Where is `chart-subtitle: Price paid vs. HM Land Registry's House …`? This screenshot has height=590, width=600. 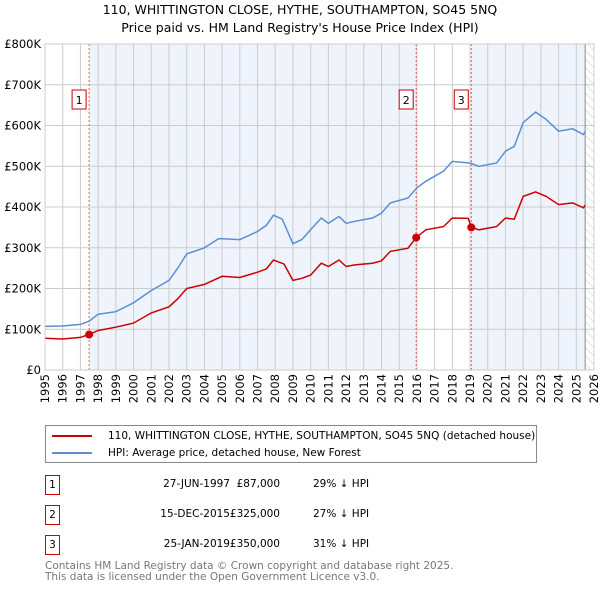 chart-subtitle: Price paid vs. HM Land Registry's House … is located at coordinates (300, 27).